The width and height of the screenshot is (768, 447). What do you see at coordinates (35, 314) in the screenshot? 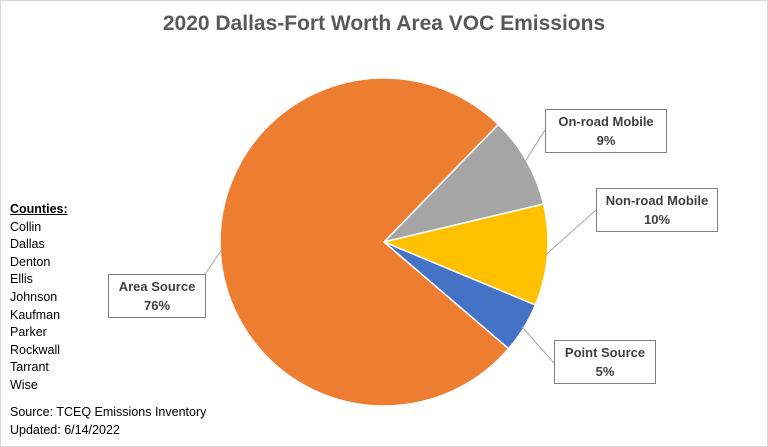
I see `county-item: Kaufman` at bounding box center [35, 314].